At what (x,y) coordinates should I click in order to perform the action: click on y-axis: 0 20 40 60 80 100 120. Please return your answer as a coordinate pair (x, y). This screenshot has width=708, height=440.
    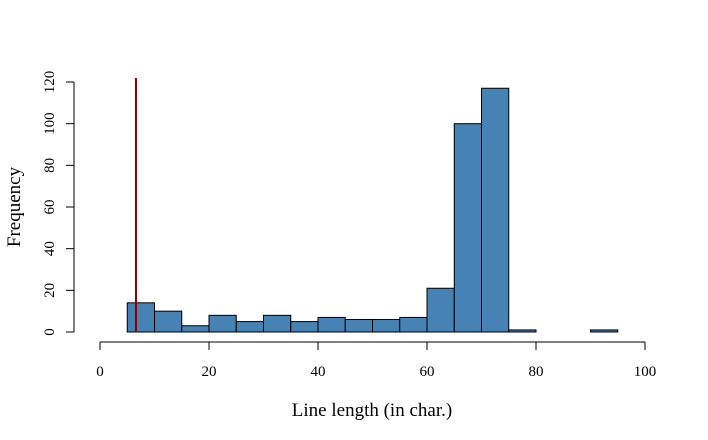
    Looking at the image, I should click on (58, 203).